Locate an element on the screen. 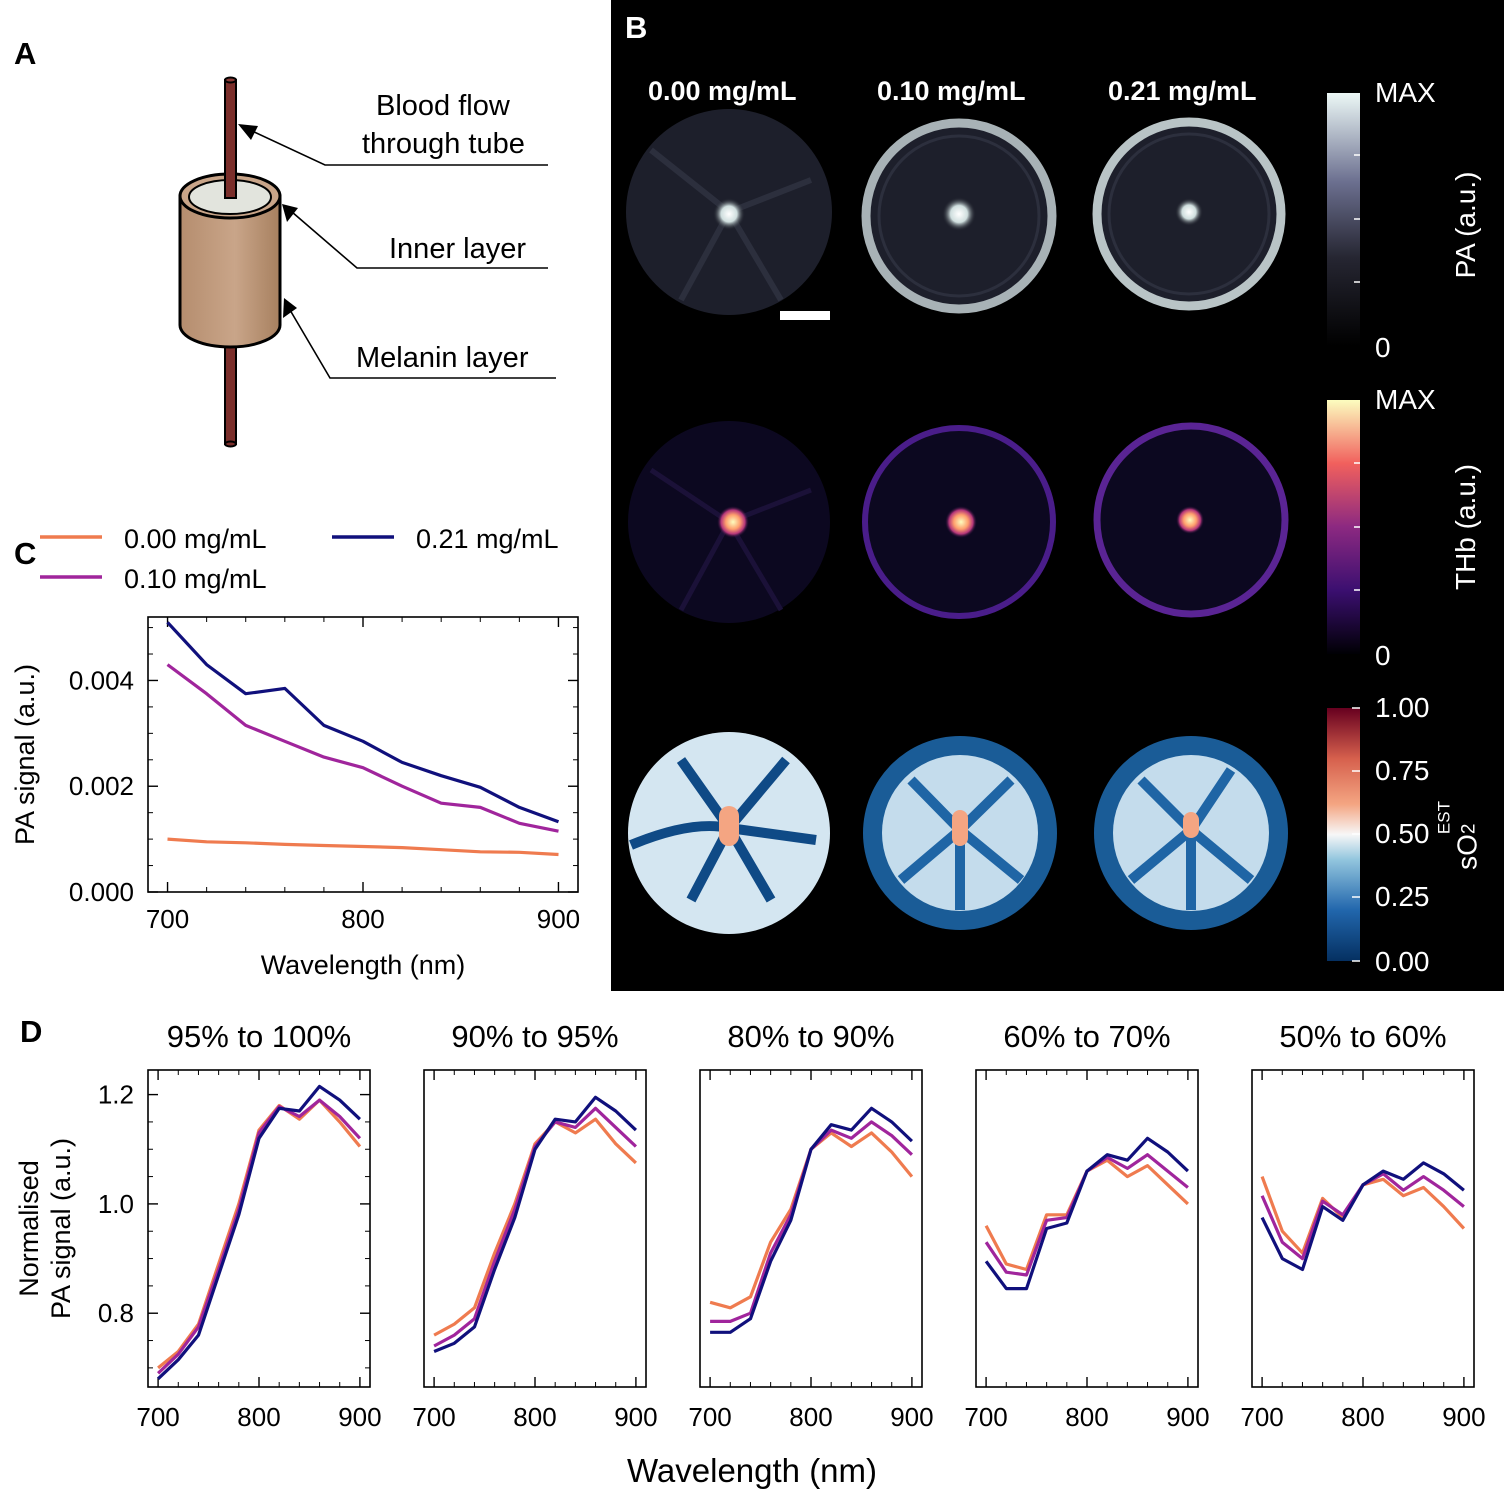 The image size is (1504, 1504). pa-colorbar-max: MAX is located at coordinates (1405, 92).